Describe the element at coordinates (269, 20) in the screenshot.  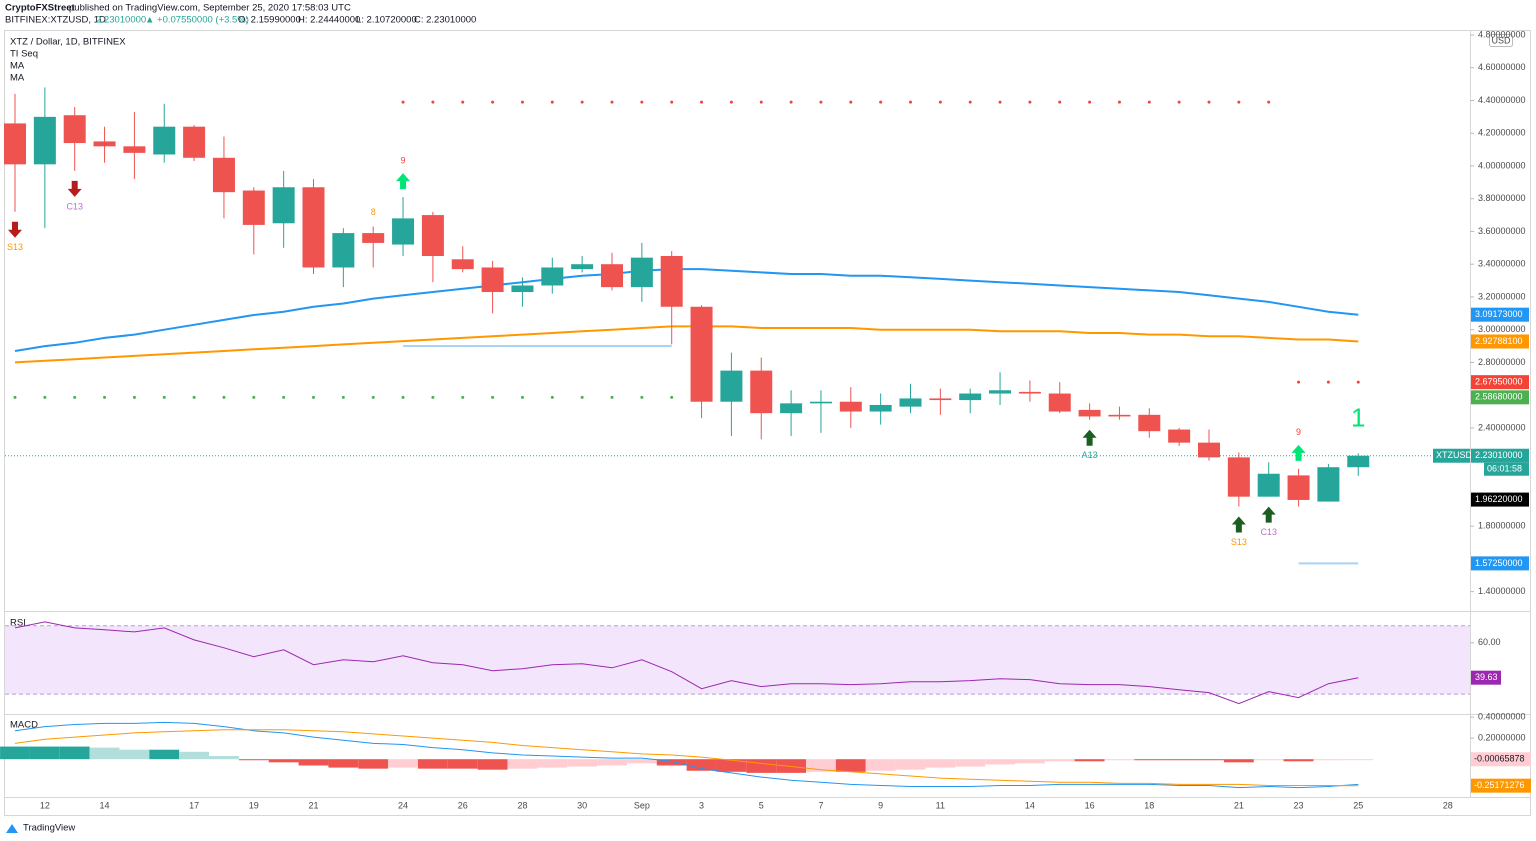
I see `ohlc-open: O: 2.15990000` at that location.